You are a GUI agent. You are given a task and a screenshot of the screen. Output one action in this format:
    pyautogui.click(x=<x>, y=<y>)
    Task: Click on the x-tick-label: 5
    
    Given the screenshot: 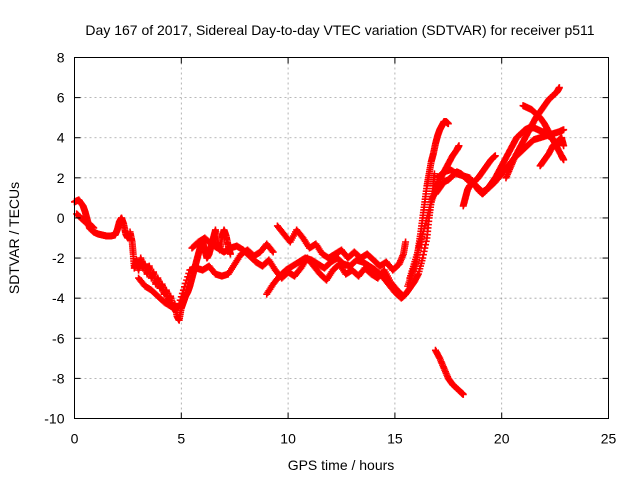 What is the action you would take?
    pyautogui.click(x=181, y=439)
    